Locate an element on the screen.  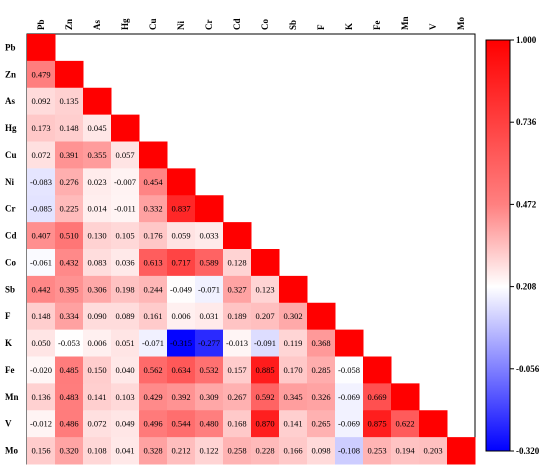
cell-value-label: 0.429 is located at coordinates (152, 397).